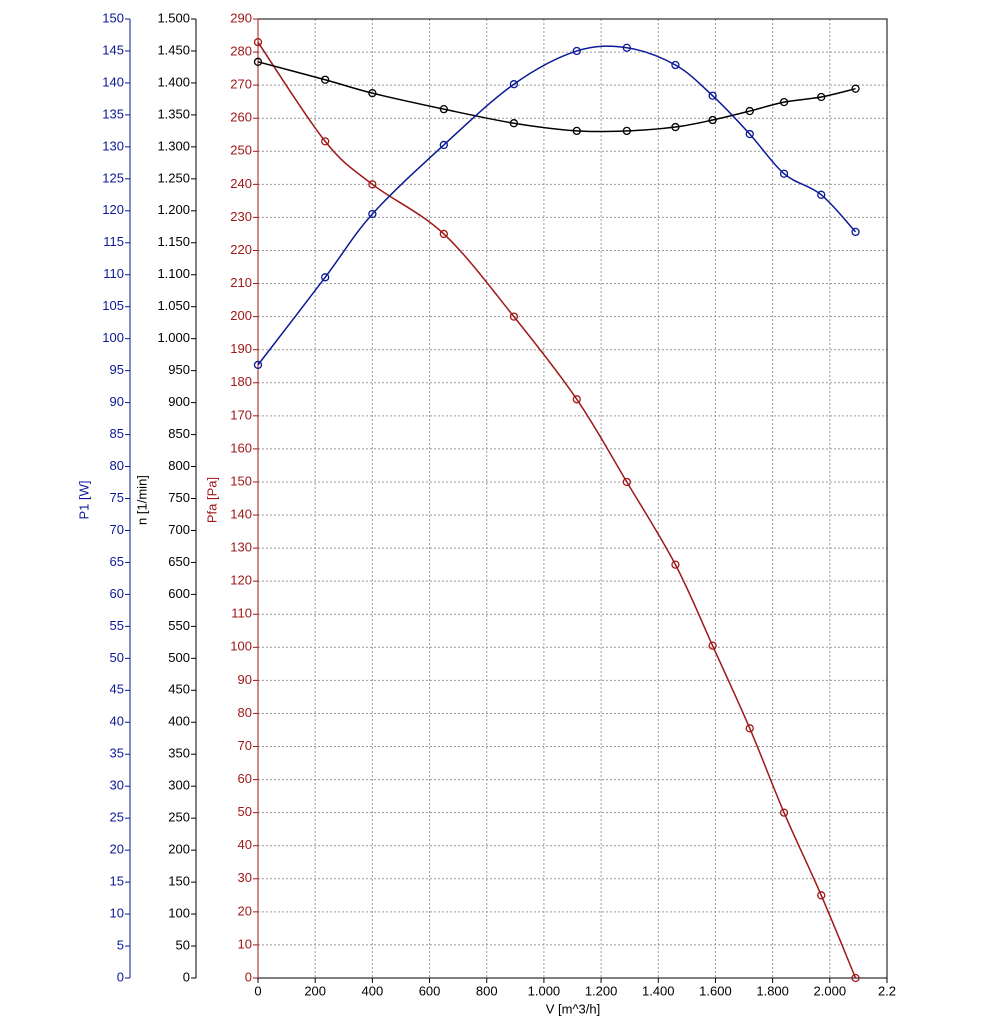 This screenshot has width=1000, height=1023. Describe the element at coordinates (241, 414) in the screenshot. I see `y-tick-label: 170` at that location.